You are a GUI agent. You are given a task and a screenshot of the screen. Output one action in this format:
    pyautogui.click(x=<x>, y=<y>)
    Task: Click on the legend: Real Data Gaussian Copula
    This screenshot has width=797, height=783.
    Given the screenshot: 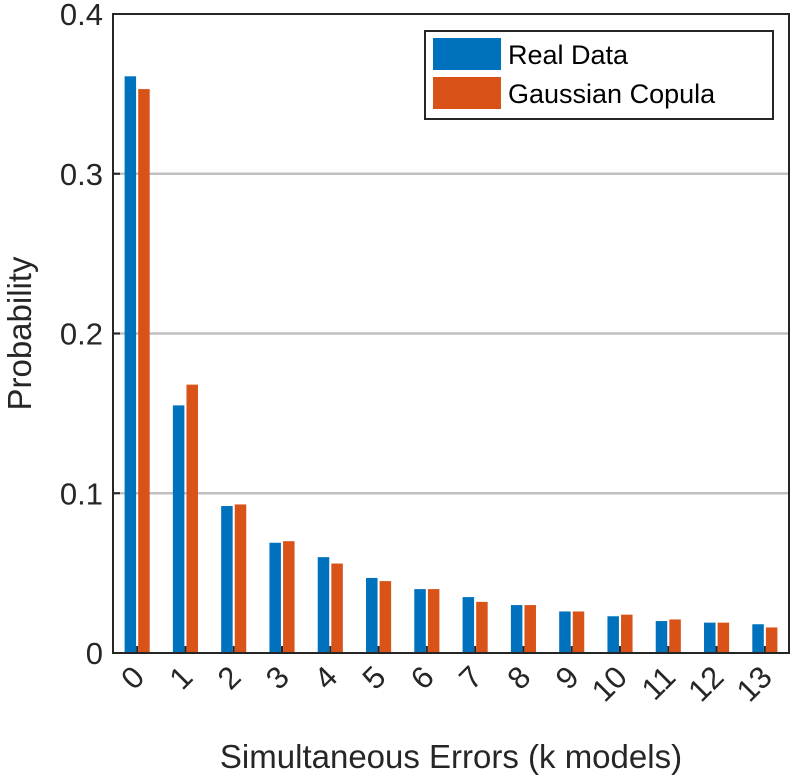 What is the action you would take?
    pyautogui.click(x=599, y=75)
    